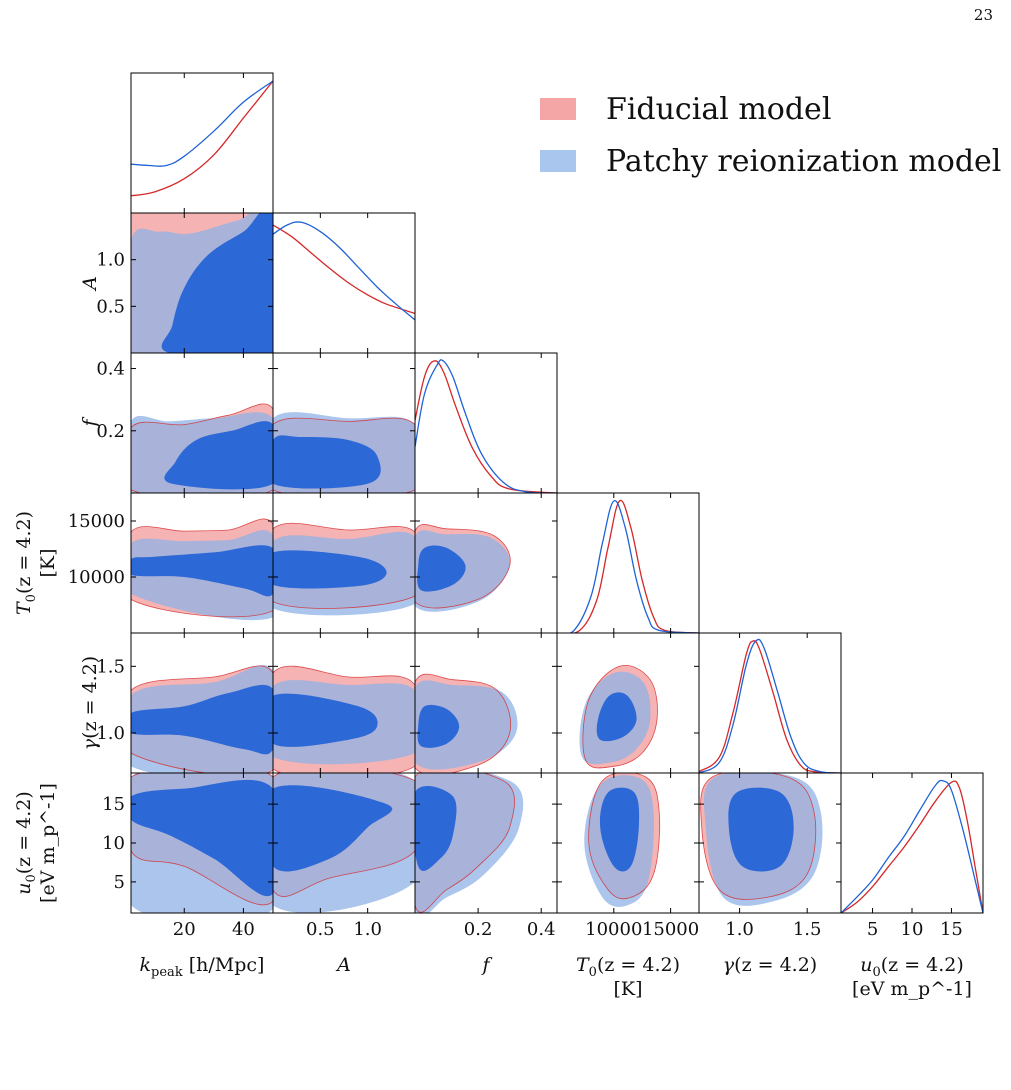 The width and height of the screenshot is (1011, 1090). I want to click on marginal-gamma-fiducial, so click(770, 706).